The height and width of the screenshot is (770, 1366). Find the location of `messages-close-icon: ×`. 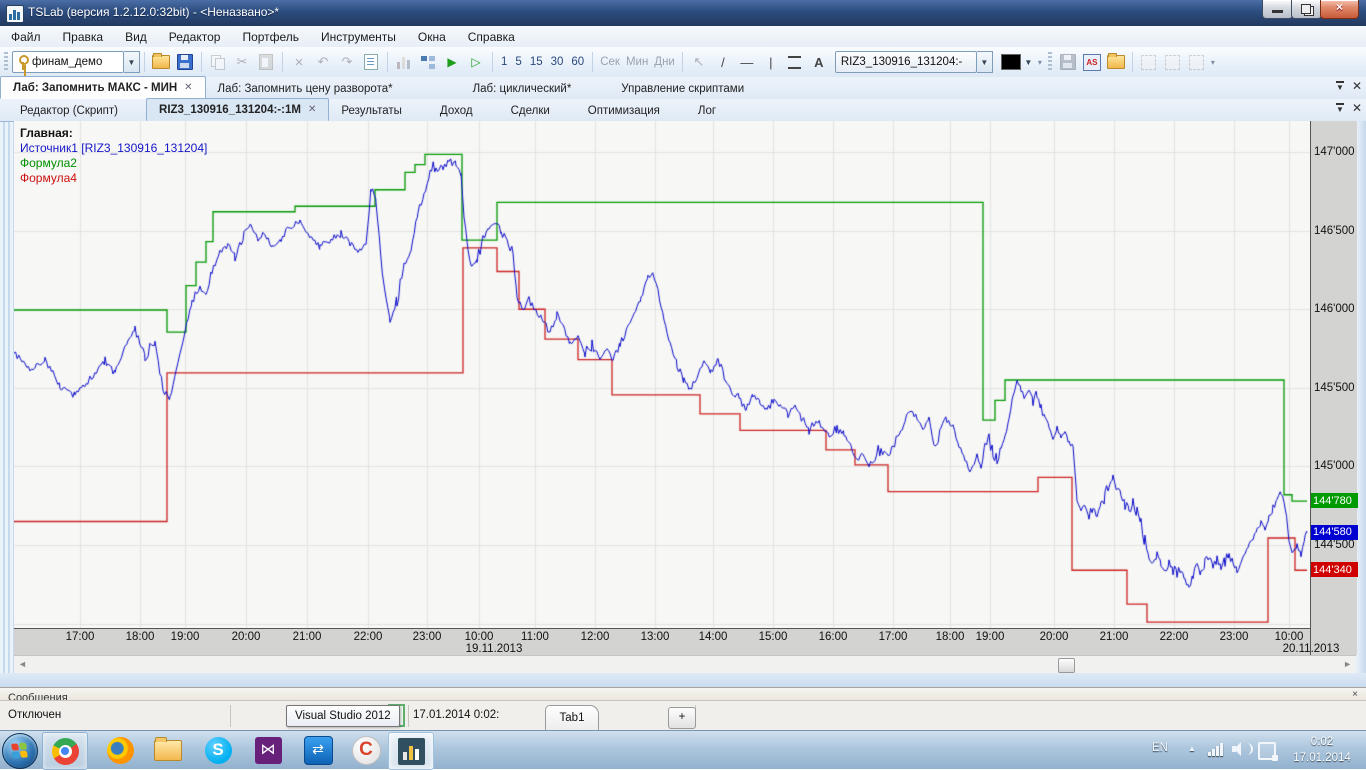

messages-close-icon: × is located at coordinates (1355, 694).